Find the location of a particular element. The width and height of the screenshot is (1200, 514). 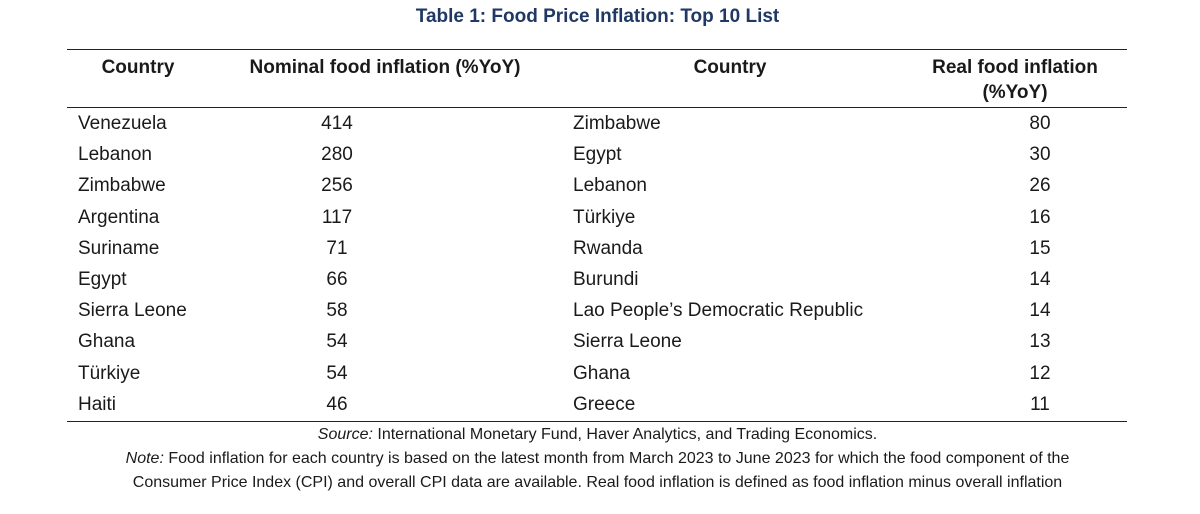

header-real-inflation-line2: (%YoY) is located at coordinates (1015, 92).